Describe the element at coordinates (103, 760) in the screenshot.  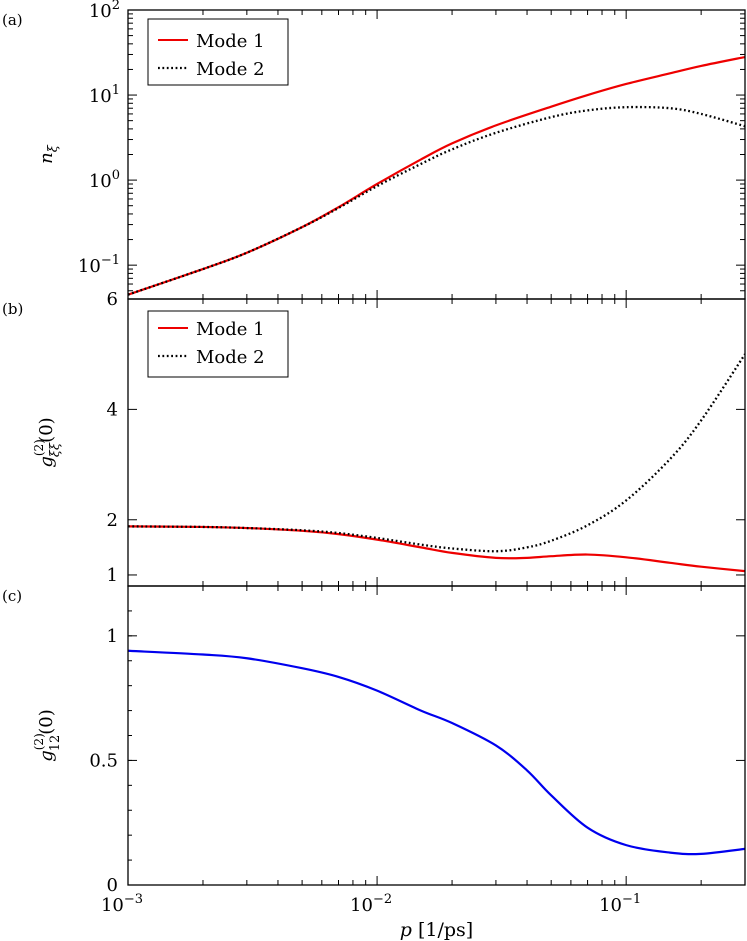
I see `y-tick-label: 0.5` at that location.